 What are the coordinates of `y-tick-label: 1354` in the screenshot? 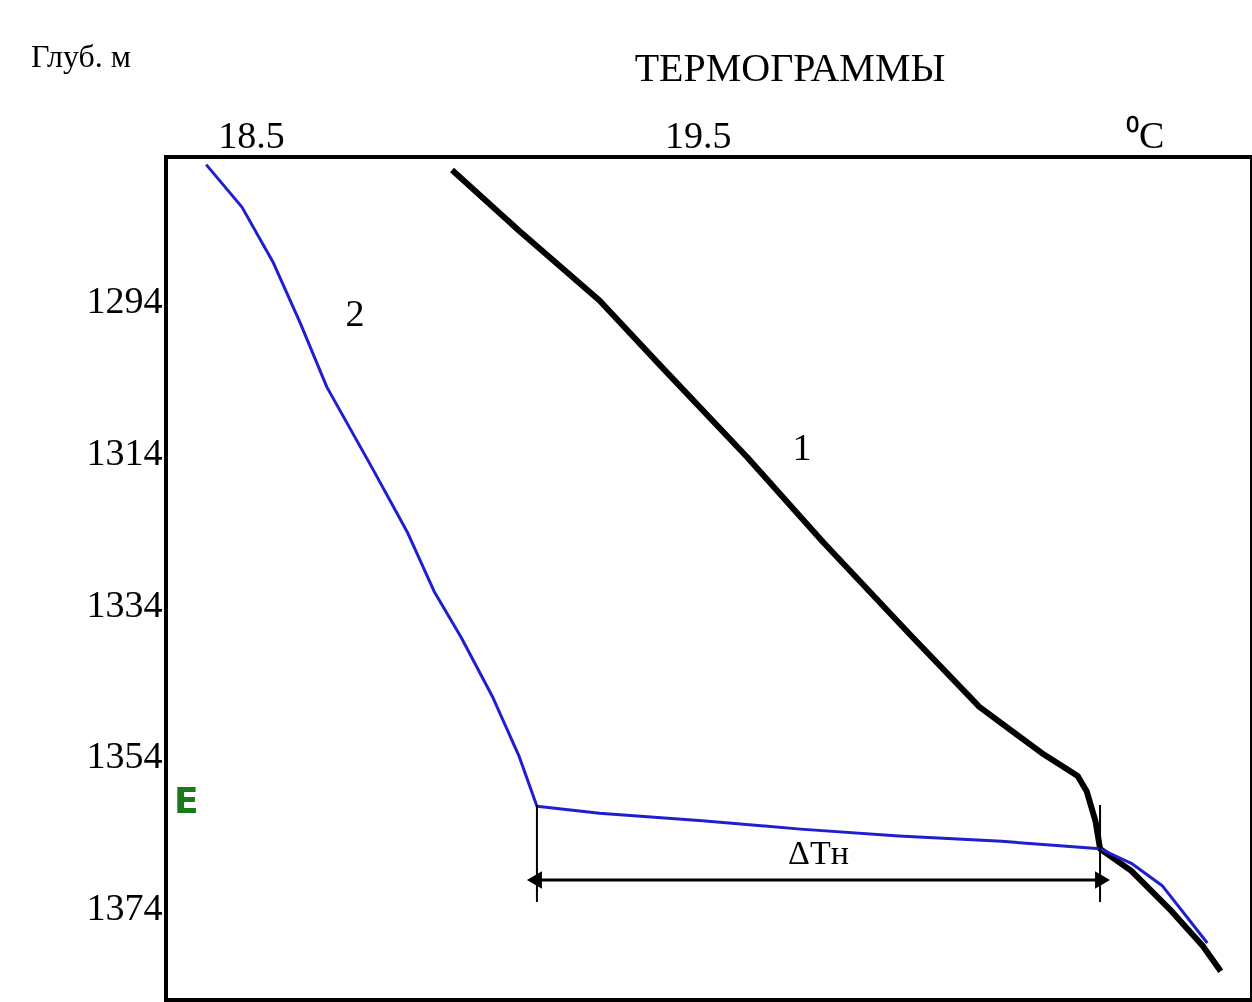 It's located at (124, 755).